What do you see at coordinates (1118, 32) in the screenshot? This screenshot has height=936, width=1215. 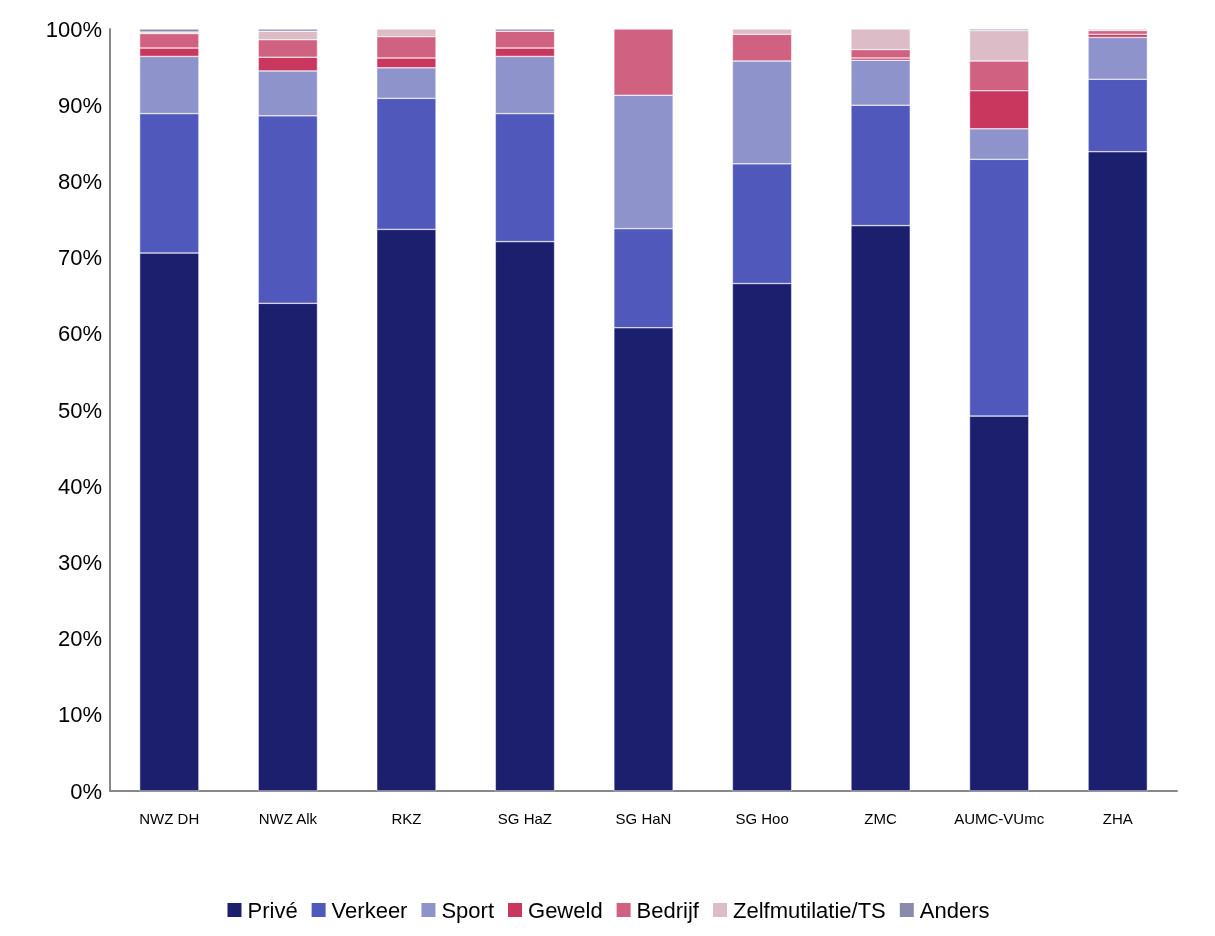 I see `bar` at bounding box center [1118, 32].